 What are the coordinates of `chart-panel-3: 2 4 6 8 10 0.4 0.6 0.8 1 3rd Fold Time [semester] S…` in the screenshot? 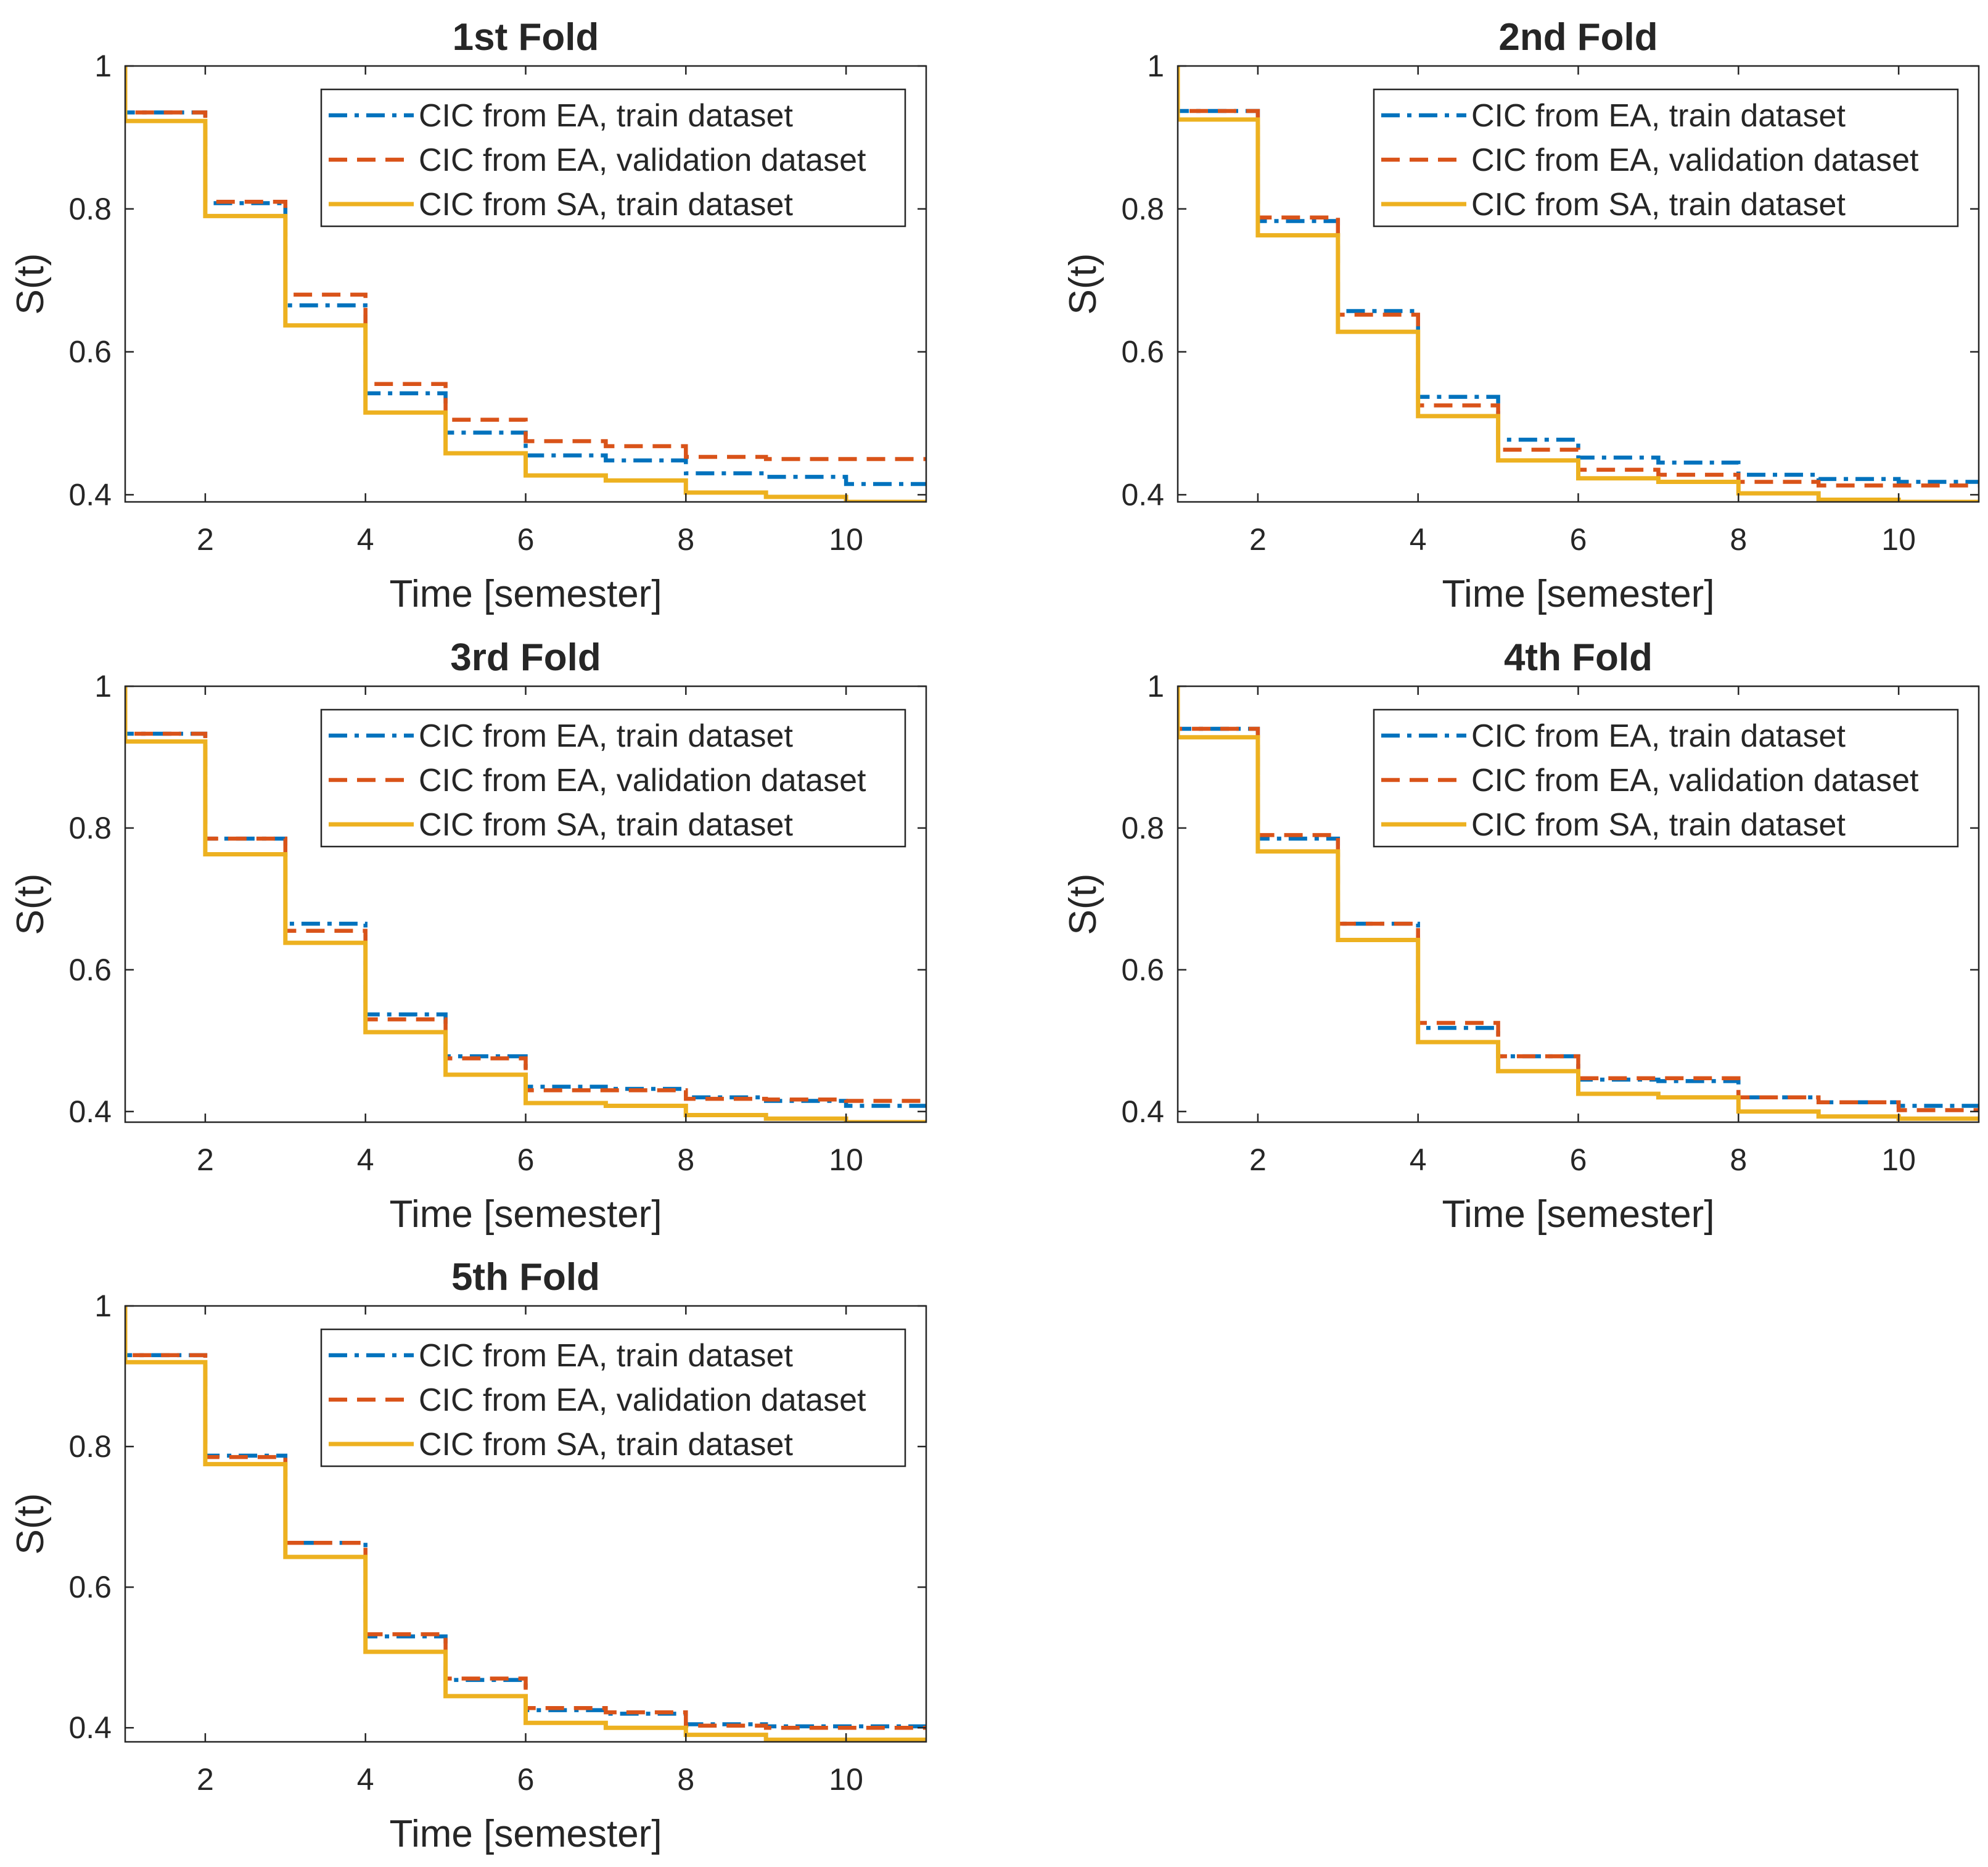 It's located at (468, 936).